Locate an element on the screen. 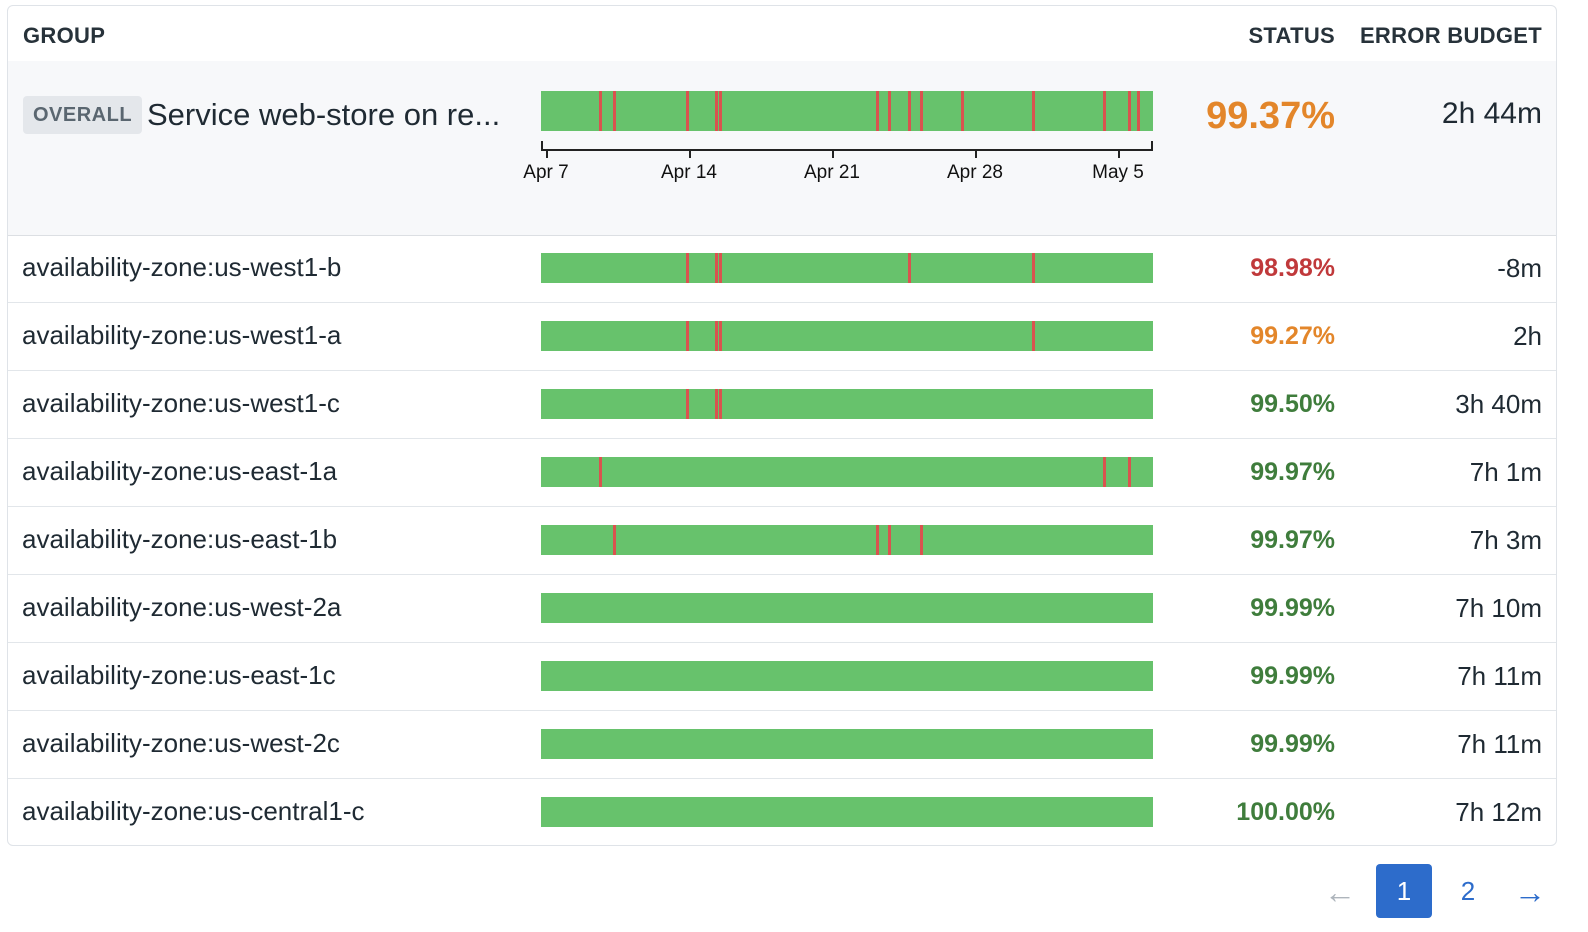 This screenshot has height=932, width=1588. group-row: availability-zone:us-west1-a 99.27% 2h is located at coordinates (782, 337).